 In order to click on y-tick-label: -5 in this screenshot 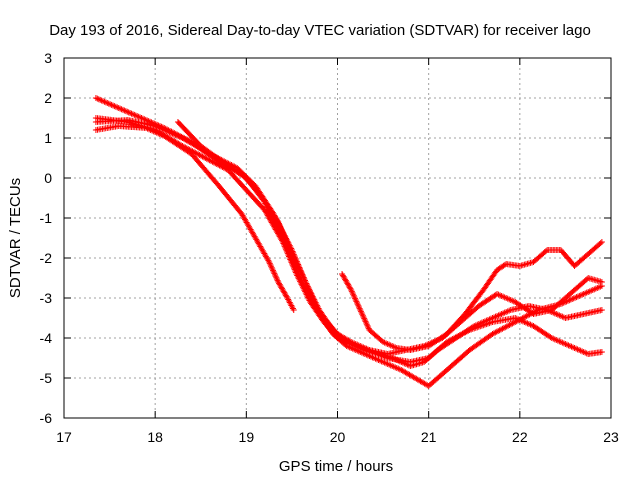, I will do `click(46, 378)`.